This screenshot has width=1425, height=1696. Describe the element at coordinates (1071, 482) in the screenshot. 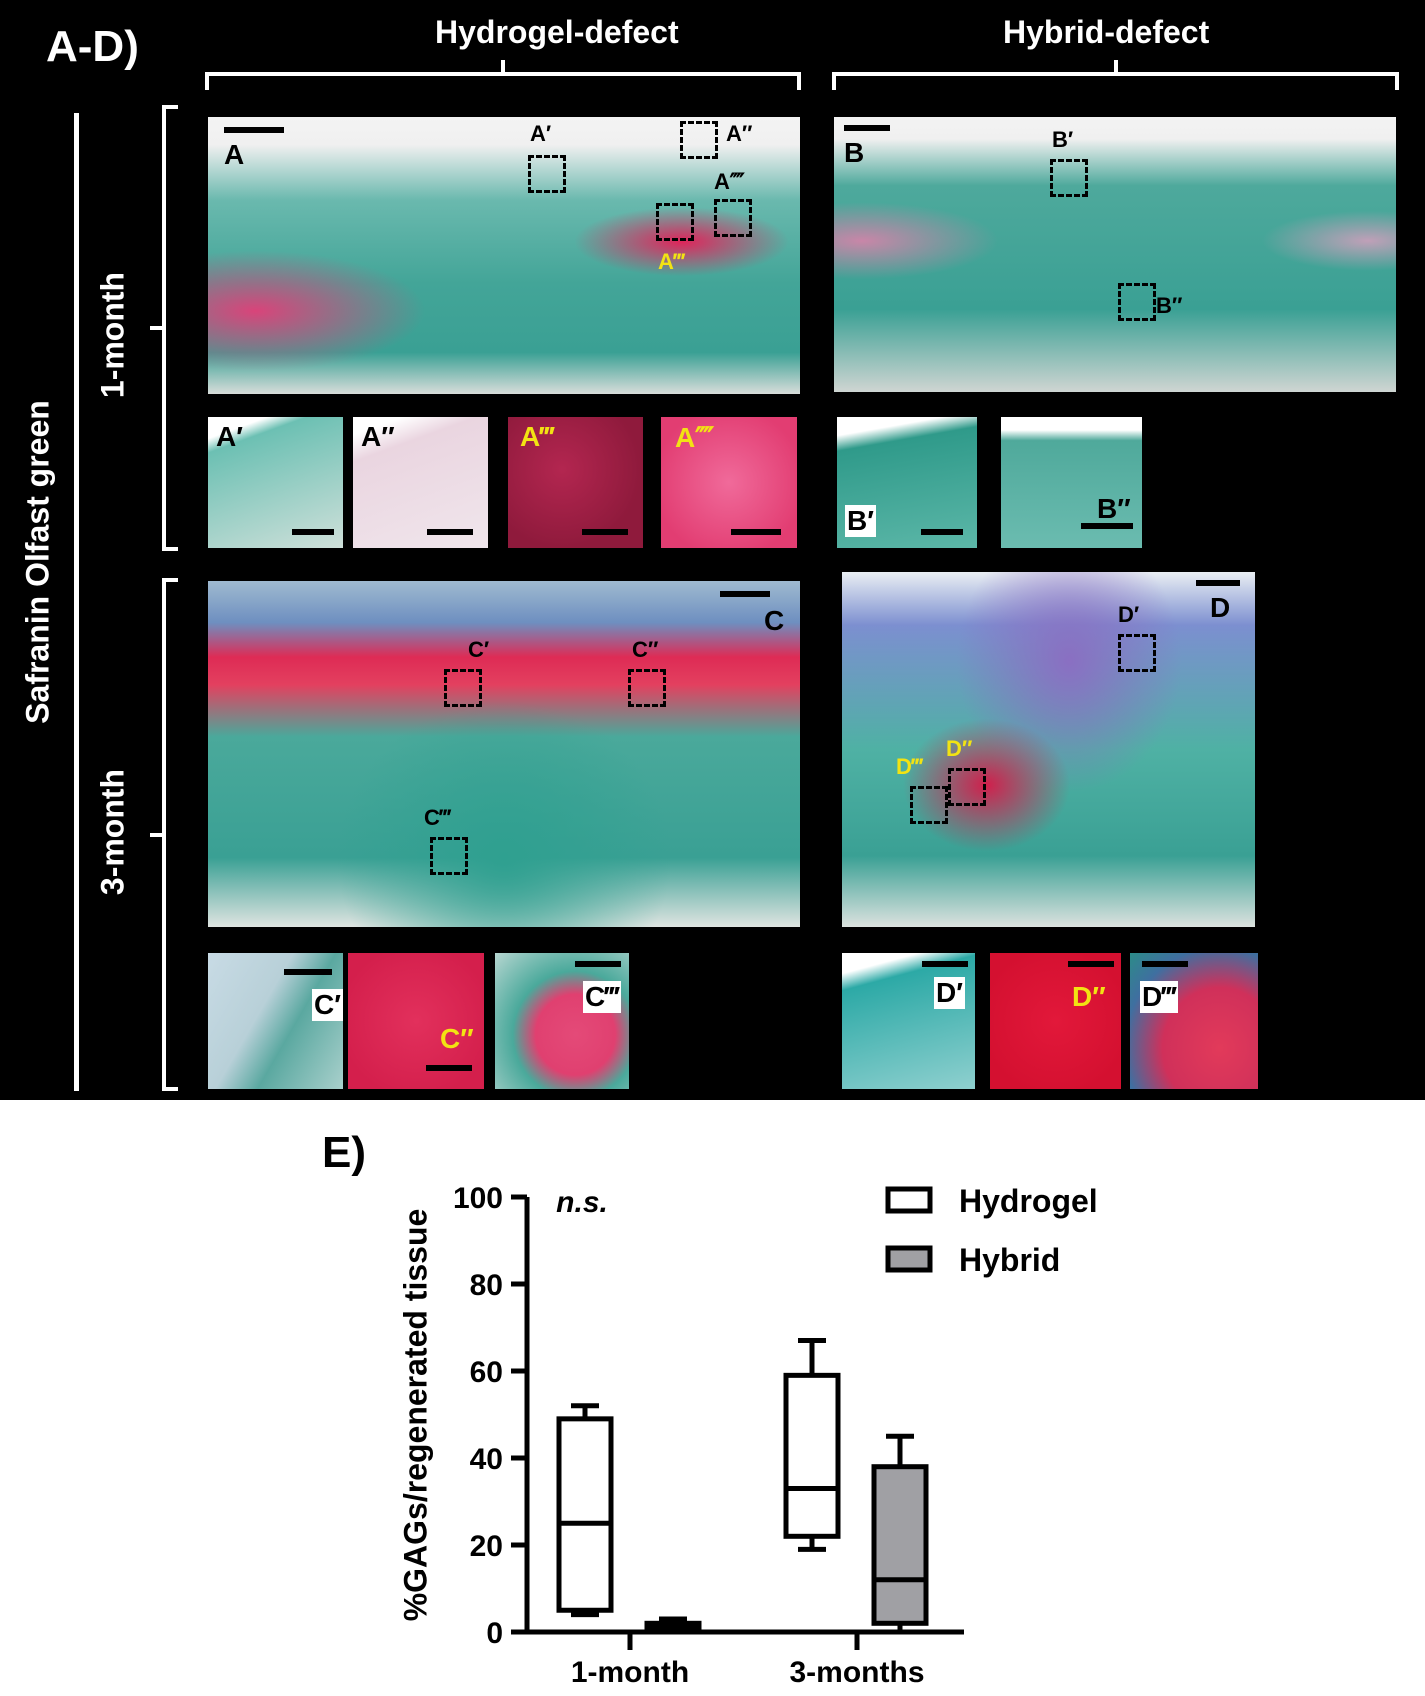

I see `inset-b2: B″` at that location.